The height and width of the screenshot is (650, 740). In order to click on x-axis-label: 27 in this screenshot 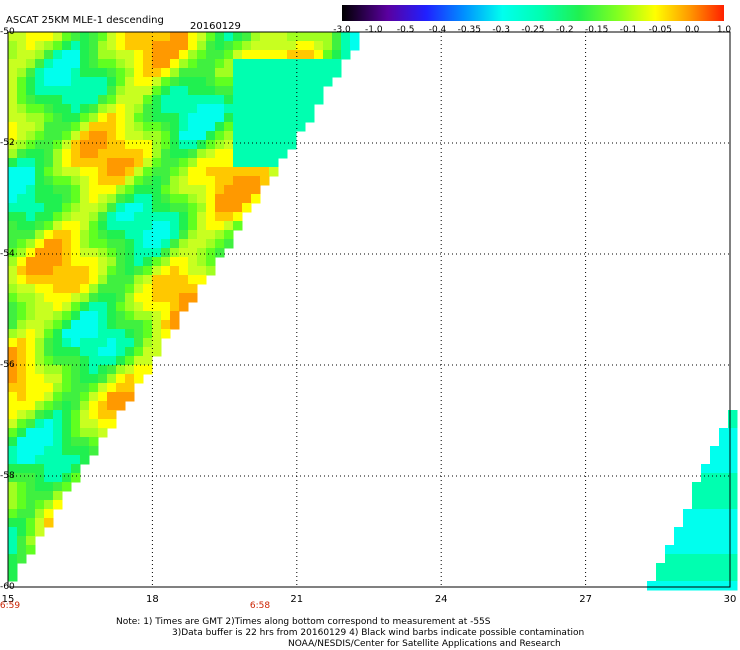, I will do `click(585, 599)`.